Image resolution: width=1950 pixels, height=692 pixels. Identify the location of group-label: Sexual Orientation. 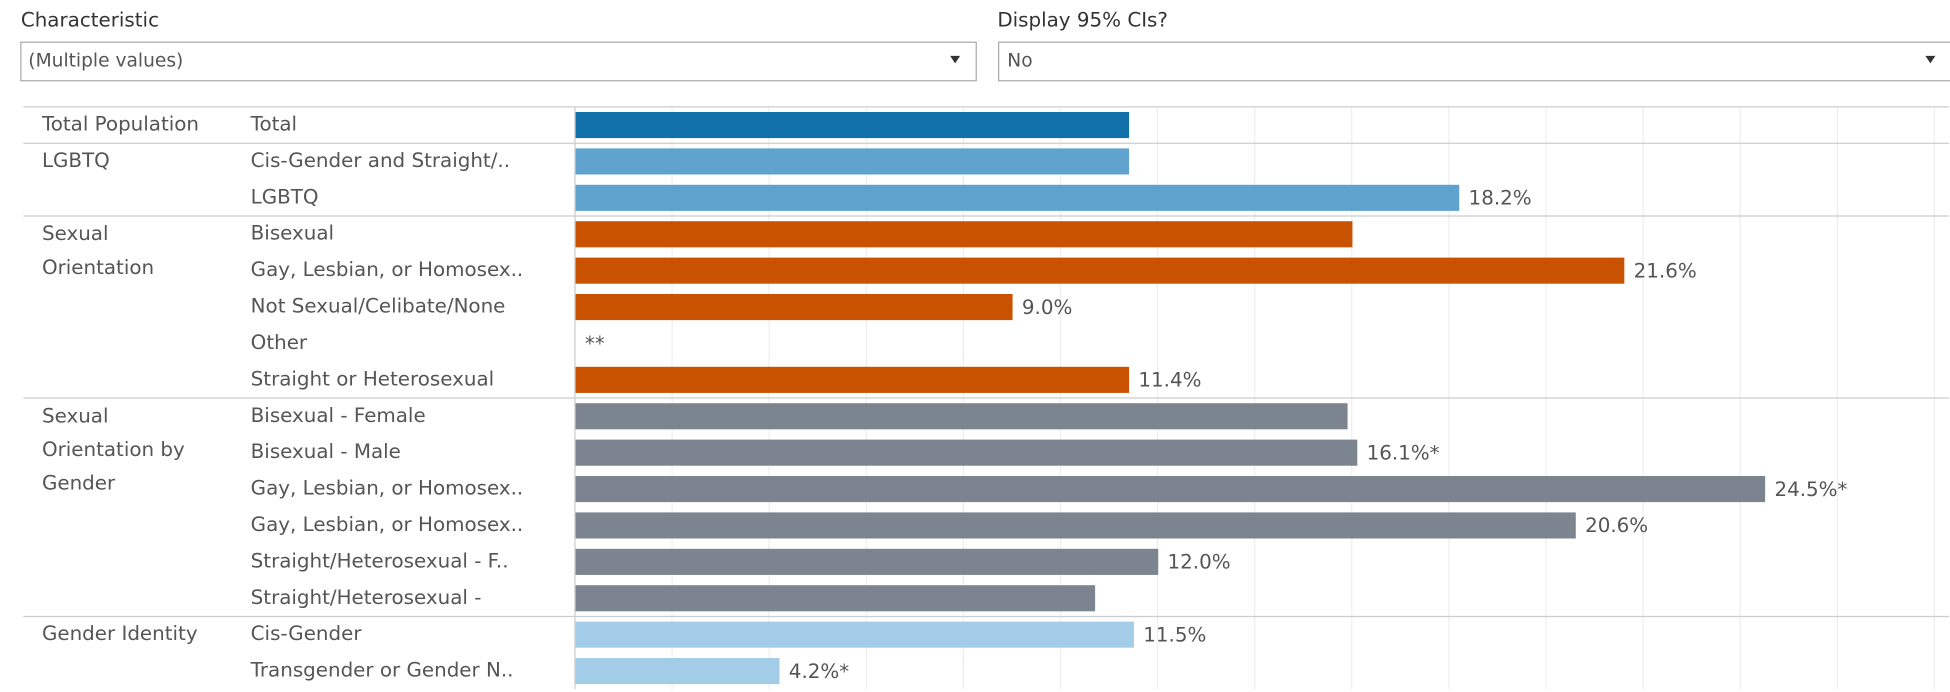
(98, 250).